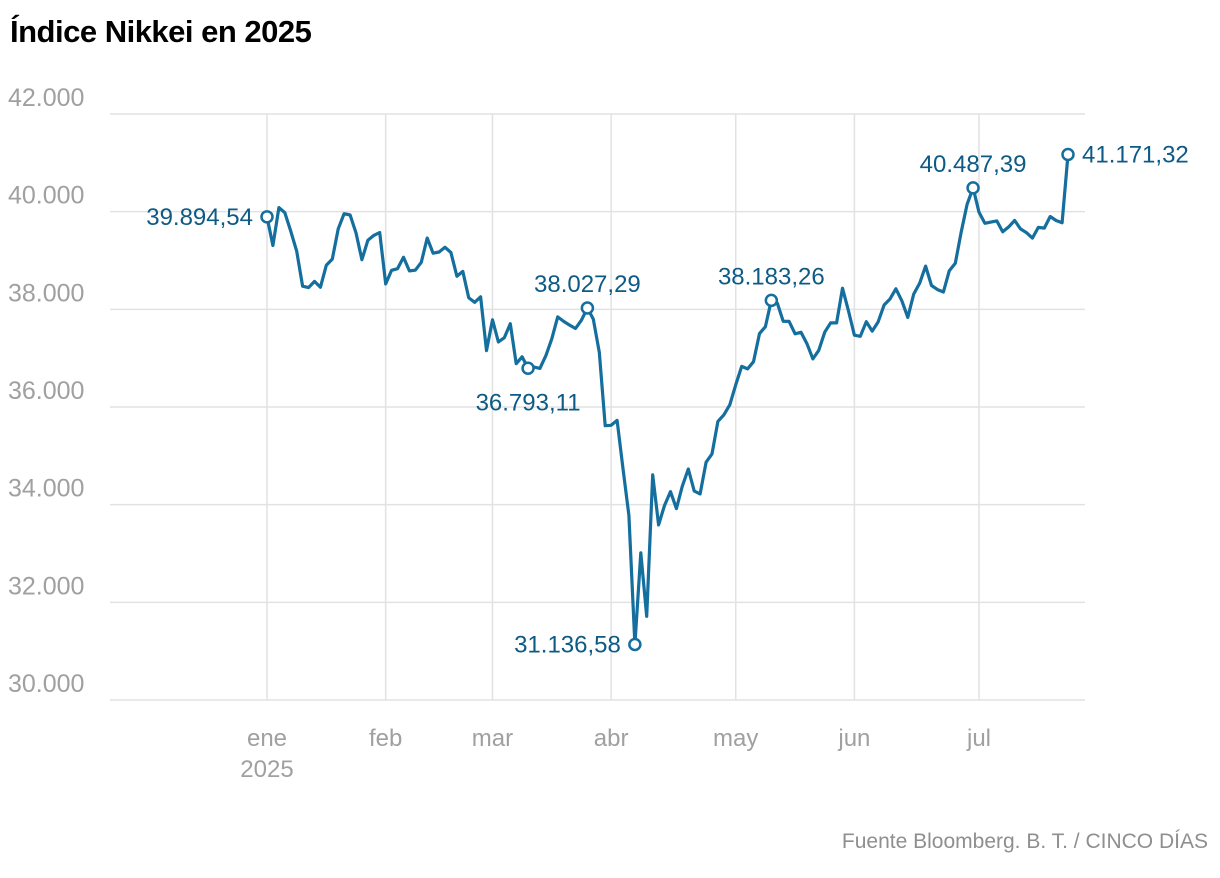 Image resolution: width=1220 pixels, height=878 pixels. Describe the element at coordinates (492, 738) in the screenshot. I see `x-axis-label: mar` at that location.